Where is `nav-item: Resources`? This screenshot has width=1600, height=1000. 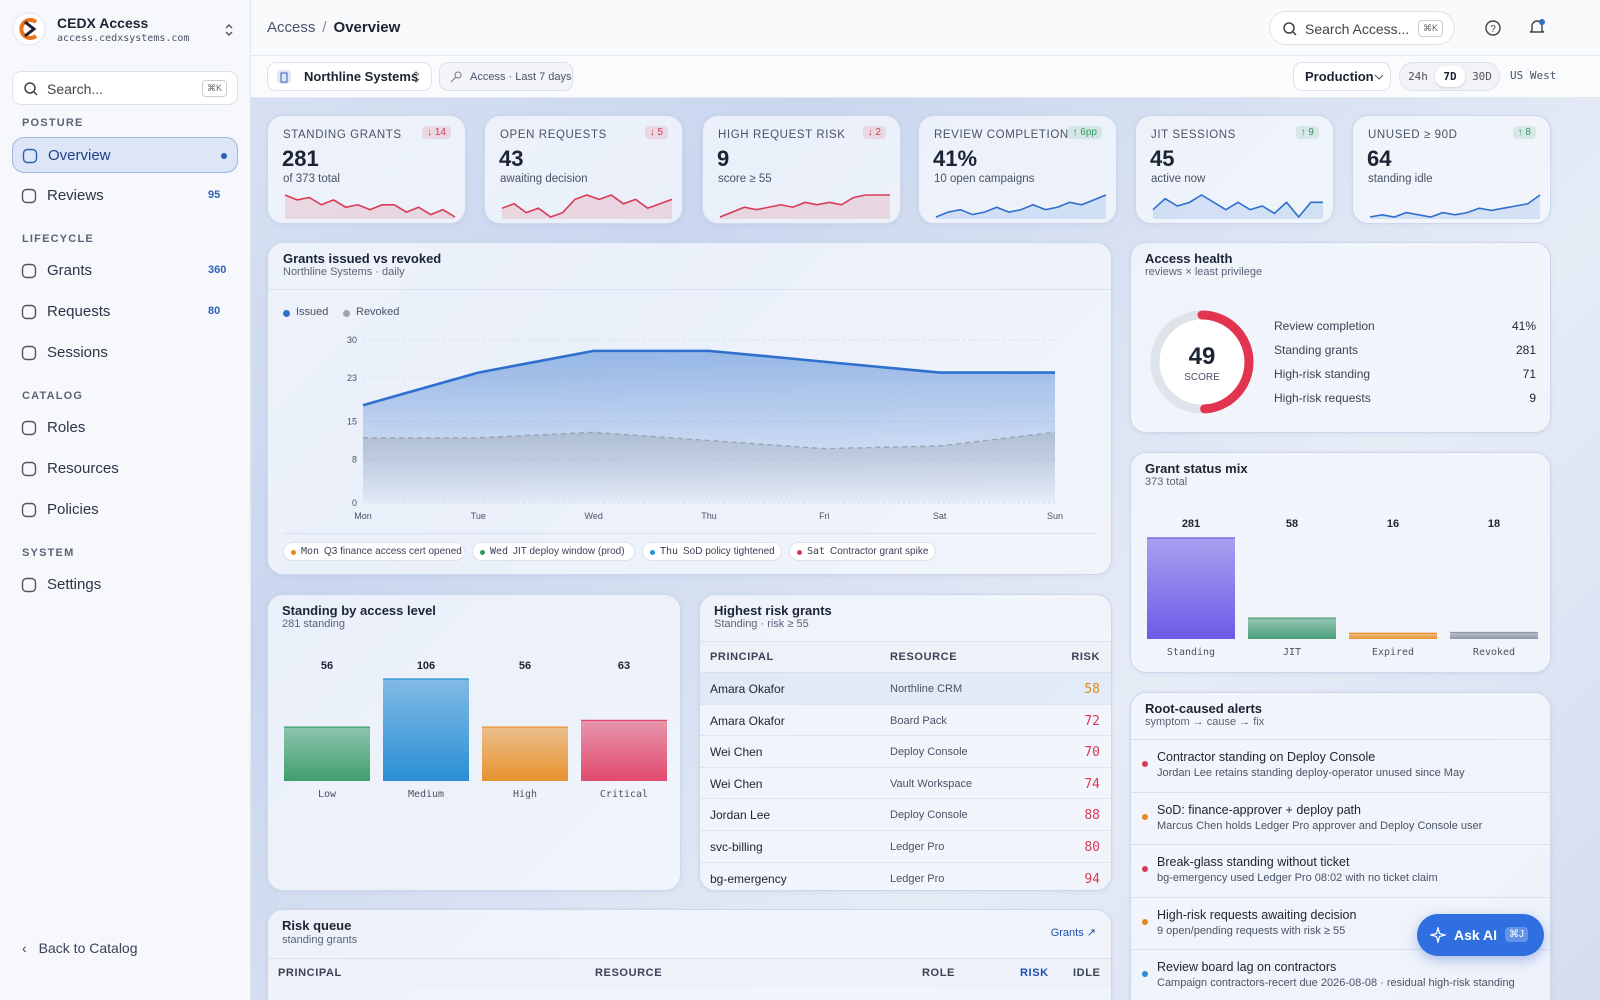 nav-item: Resources is located at coordinates (125, 469).